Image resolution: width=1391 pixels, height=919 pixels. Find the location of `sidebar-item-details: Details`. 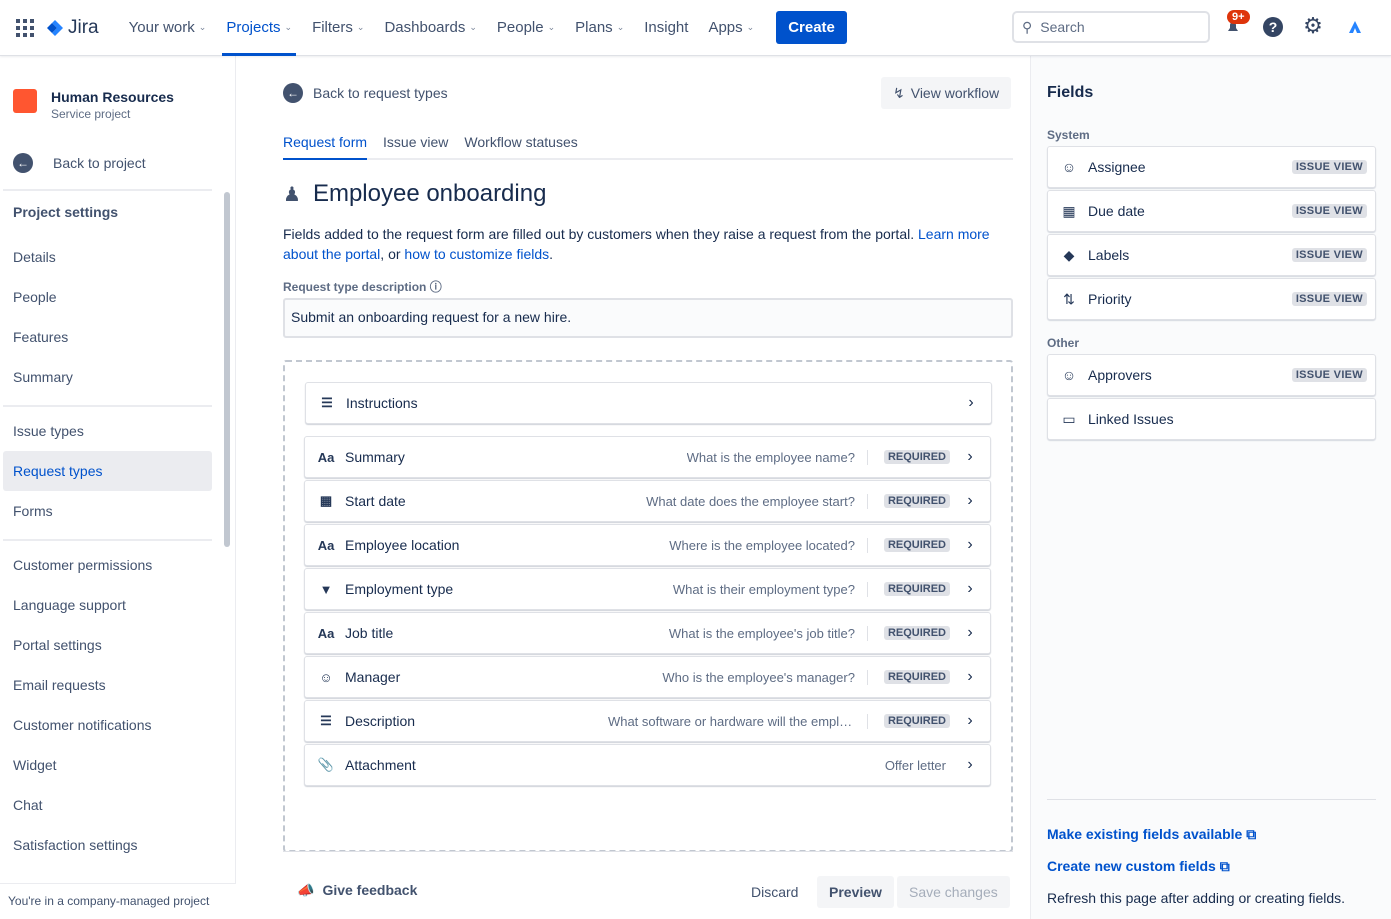

sidebar-item-details: Details is located at coordinates (34, 257).